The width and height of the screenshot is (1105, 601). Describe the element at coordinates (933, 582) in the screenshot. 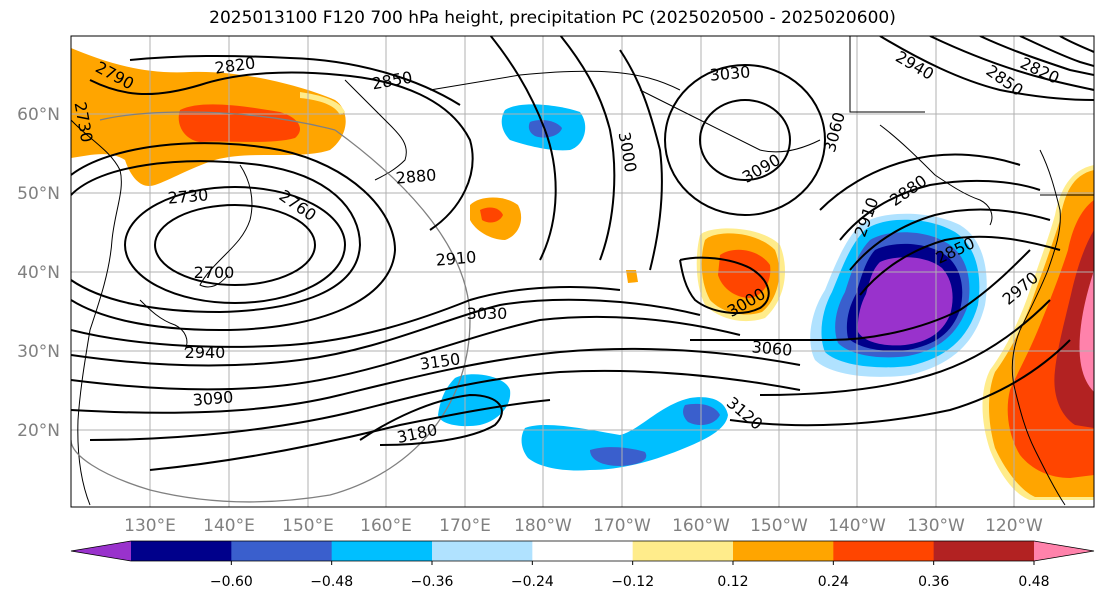

I see `colorbar-tick-label: 0.36` at that location.